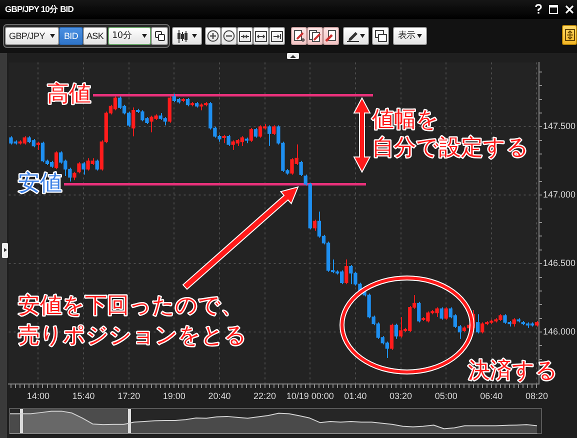  I want to click on y-tick-label: 147.000, so click(559, 195).